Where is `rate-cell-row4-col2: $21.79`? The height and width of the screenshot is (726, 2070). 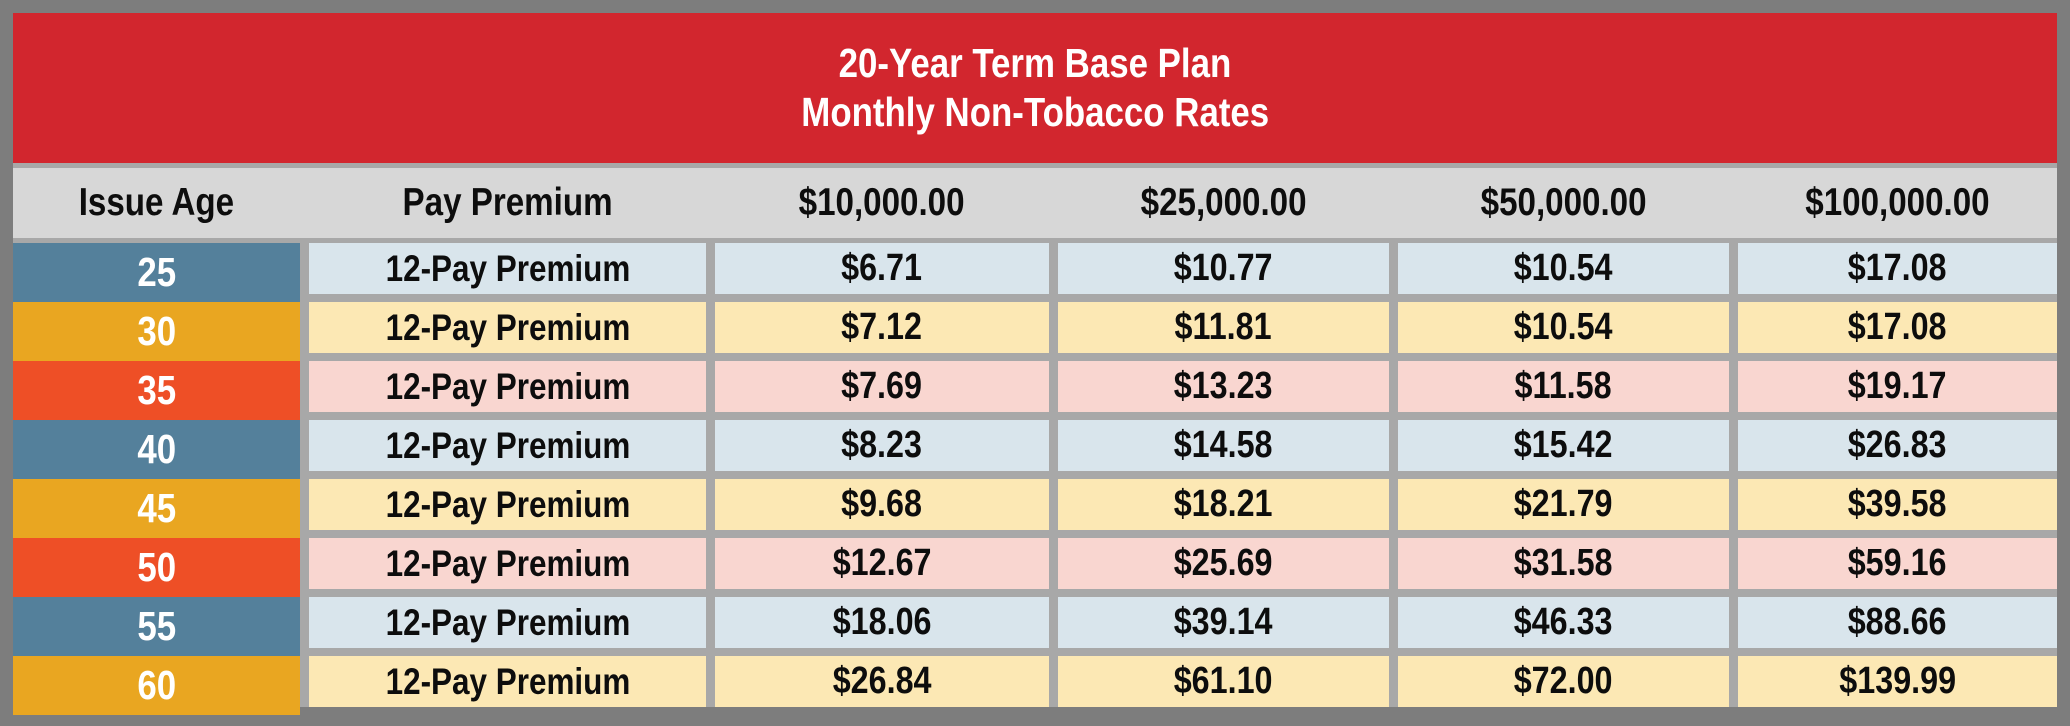 rate-cell-row4-col2: $21.79 is located at coordinates (1563, 504).